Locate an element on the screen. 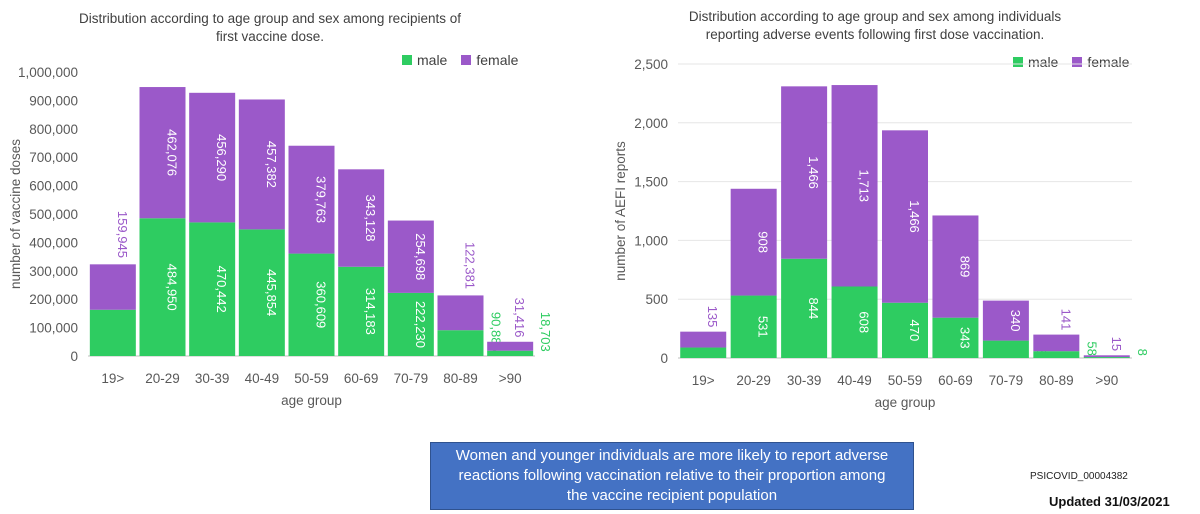 Image resolution: width=1200 pixels, height=514 pixels. y-tick-label: 800,000 is located at coordinates (53, 129).